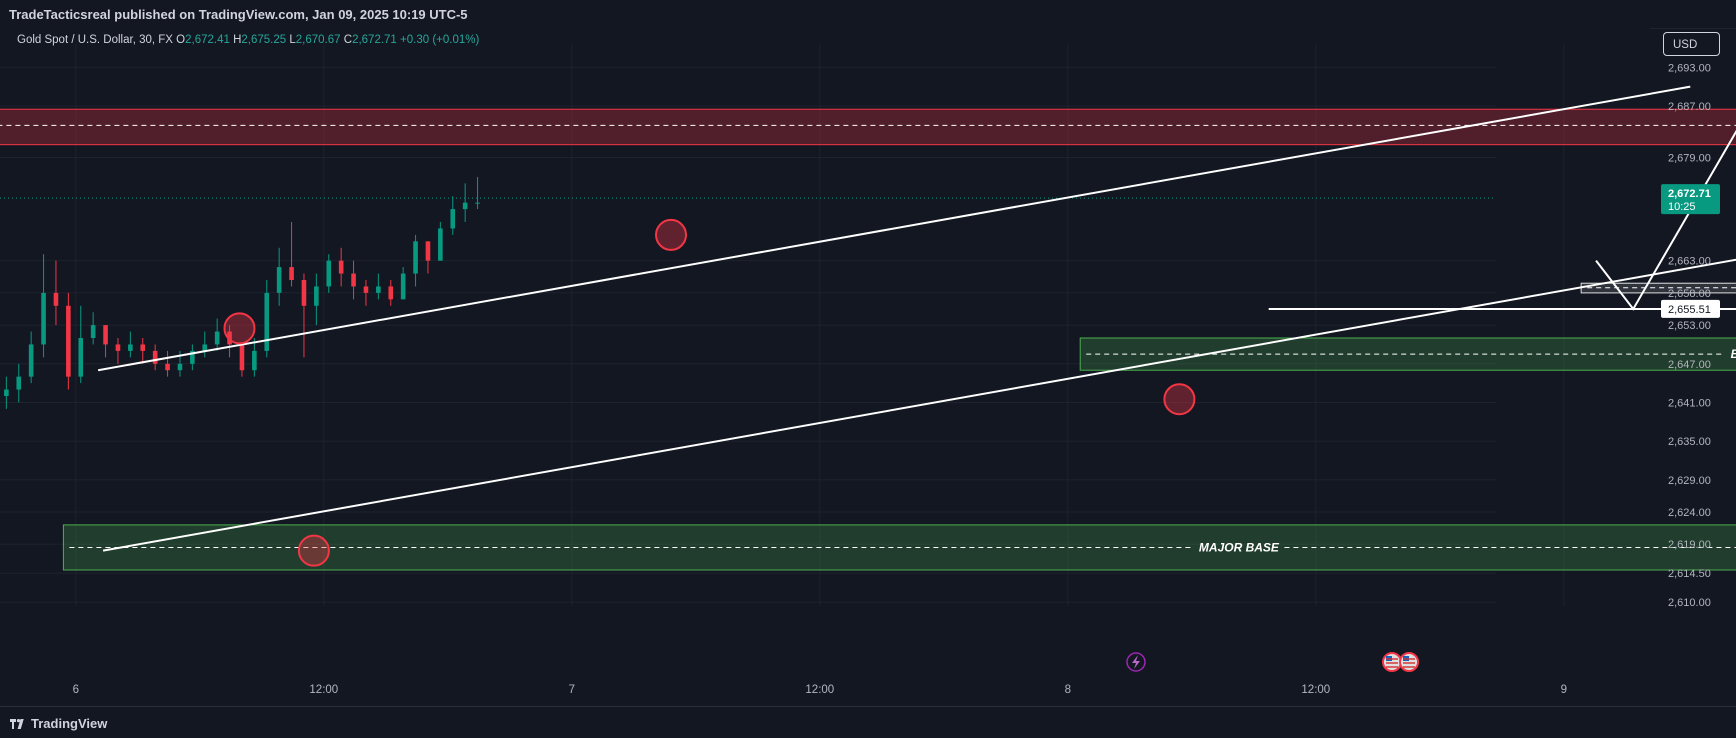 This screenshot has height=738, width=1736. I want to click on price-tick-label: 2,629.00, so click(1689, 481).